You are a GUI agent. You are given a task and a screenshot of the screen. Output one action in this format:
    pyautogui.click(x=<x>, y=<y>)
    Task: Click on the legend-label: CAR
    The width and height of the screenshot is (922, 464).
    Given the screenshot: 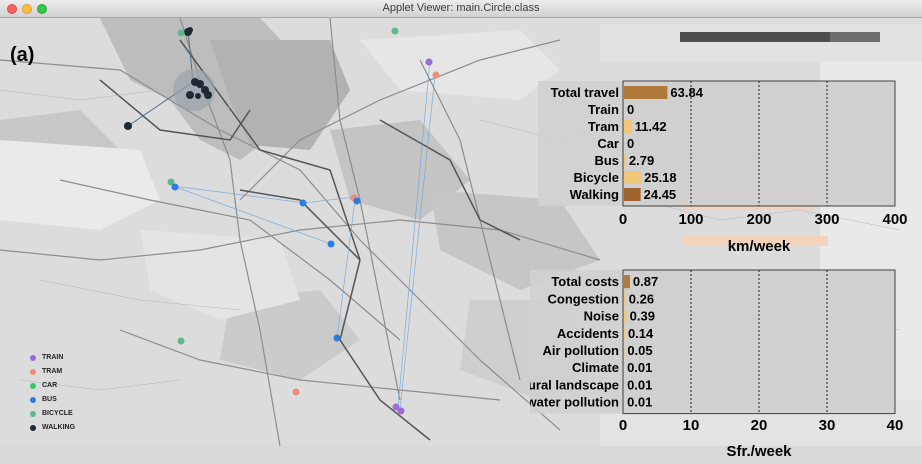 What is the action you would take?
    pyautogui.click(x=49, y=385)
    